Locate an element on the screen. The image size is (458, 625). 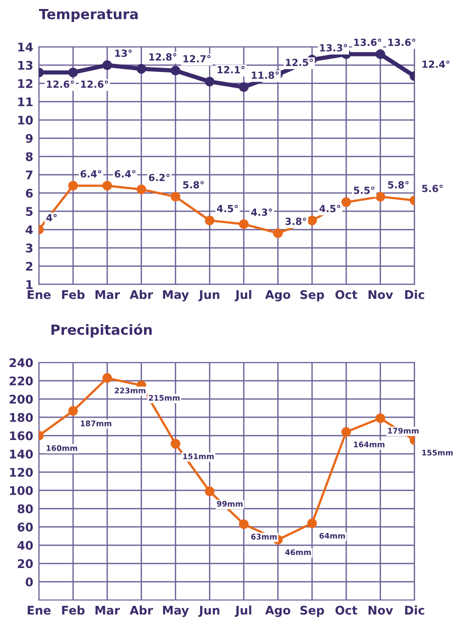
data-label: 5.5° is located at coordinates (364, 190).